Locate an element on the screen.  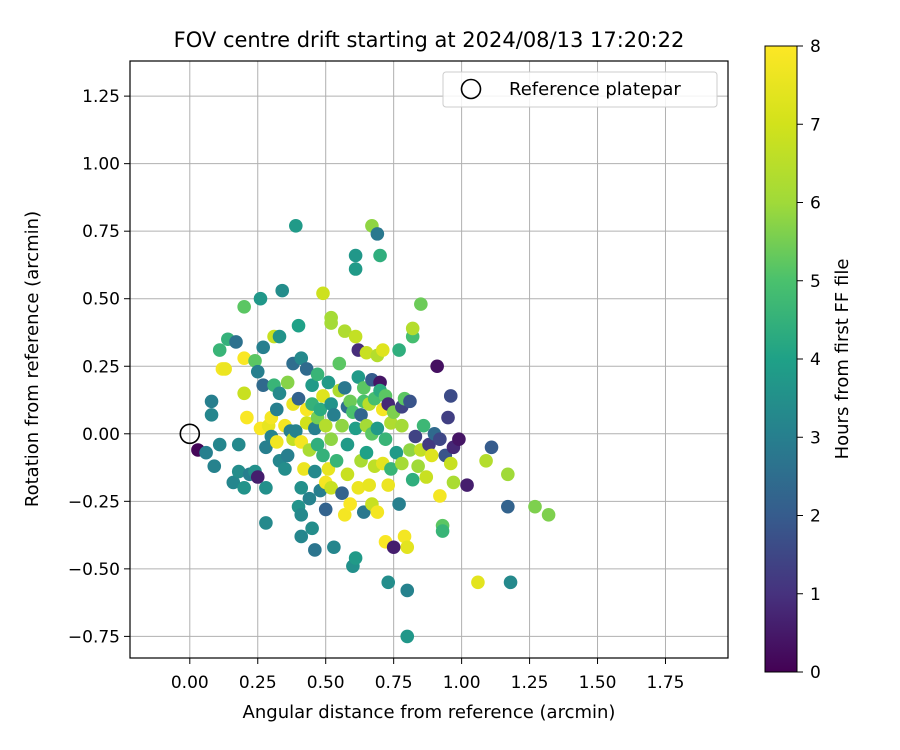
colorbar-tick-label: 6 is located at coordinates (815, 204).